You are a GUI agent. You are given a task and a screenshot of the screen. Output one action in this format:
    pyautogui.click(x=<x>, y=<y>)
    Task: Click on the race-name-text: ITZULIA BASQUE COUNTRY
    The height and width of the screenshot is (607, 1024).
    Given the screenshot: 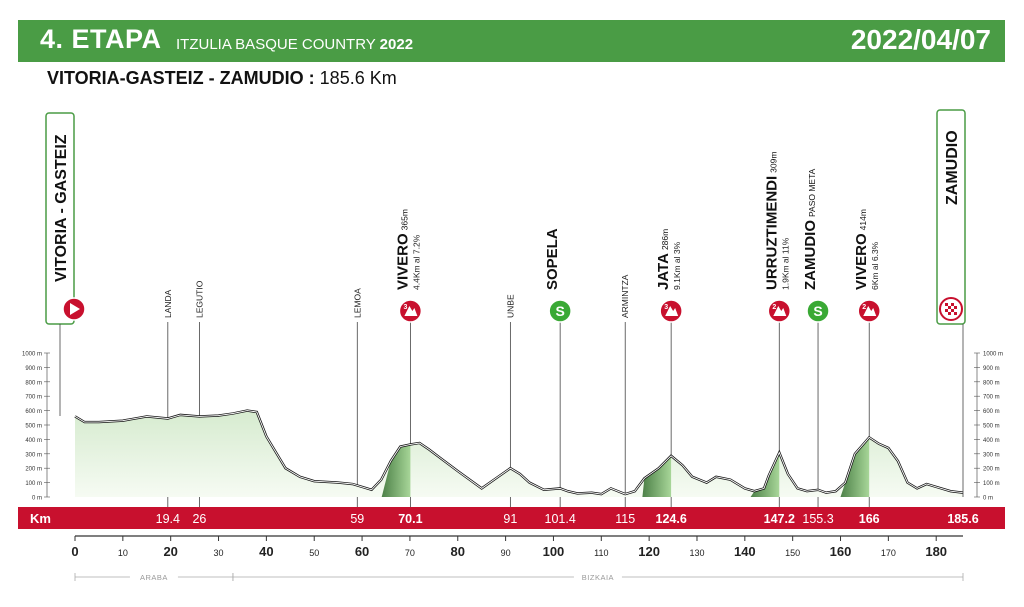 What is the action you would take?
    pyautogui.click(x=276, y=44)
    